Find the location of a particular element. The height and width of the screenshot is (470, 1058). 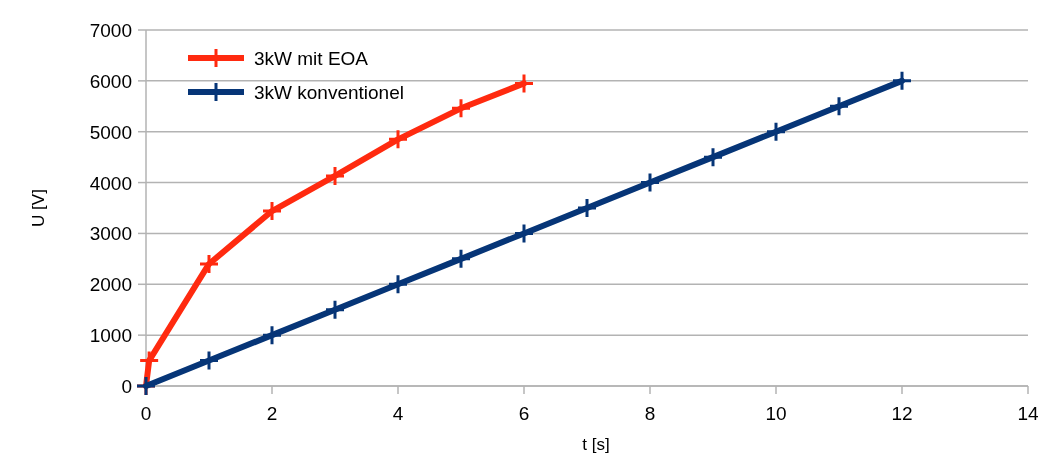

y-tick-label: 2000 is located at coordinates (110, 285).